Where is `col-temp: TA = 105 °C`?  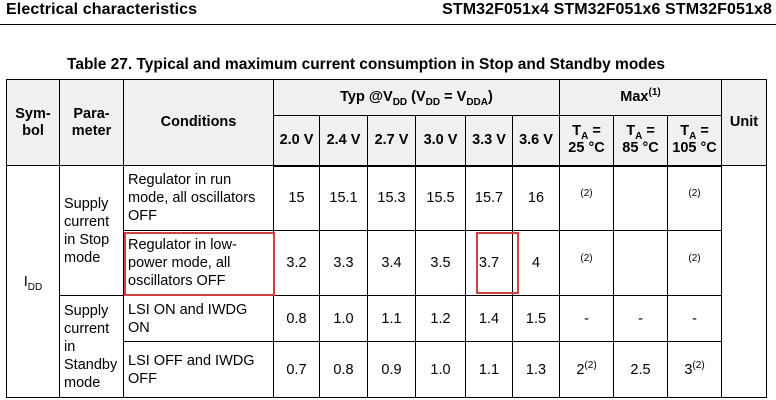 col-temp: TA = 105 °C is located at coordinates (694, 141).